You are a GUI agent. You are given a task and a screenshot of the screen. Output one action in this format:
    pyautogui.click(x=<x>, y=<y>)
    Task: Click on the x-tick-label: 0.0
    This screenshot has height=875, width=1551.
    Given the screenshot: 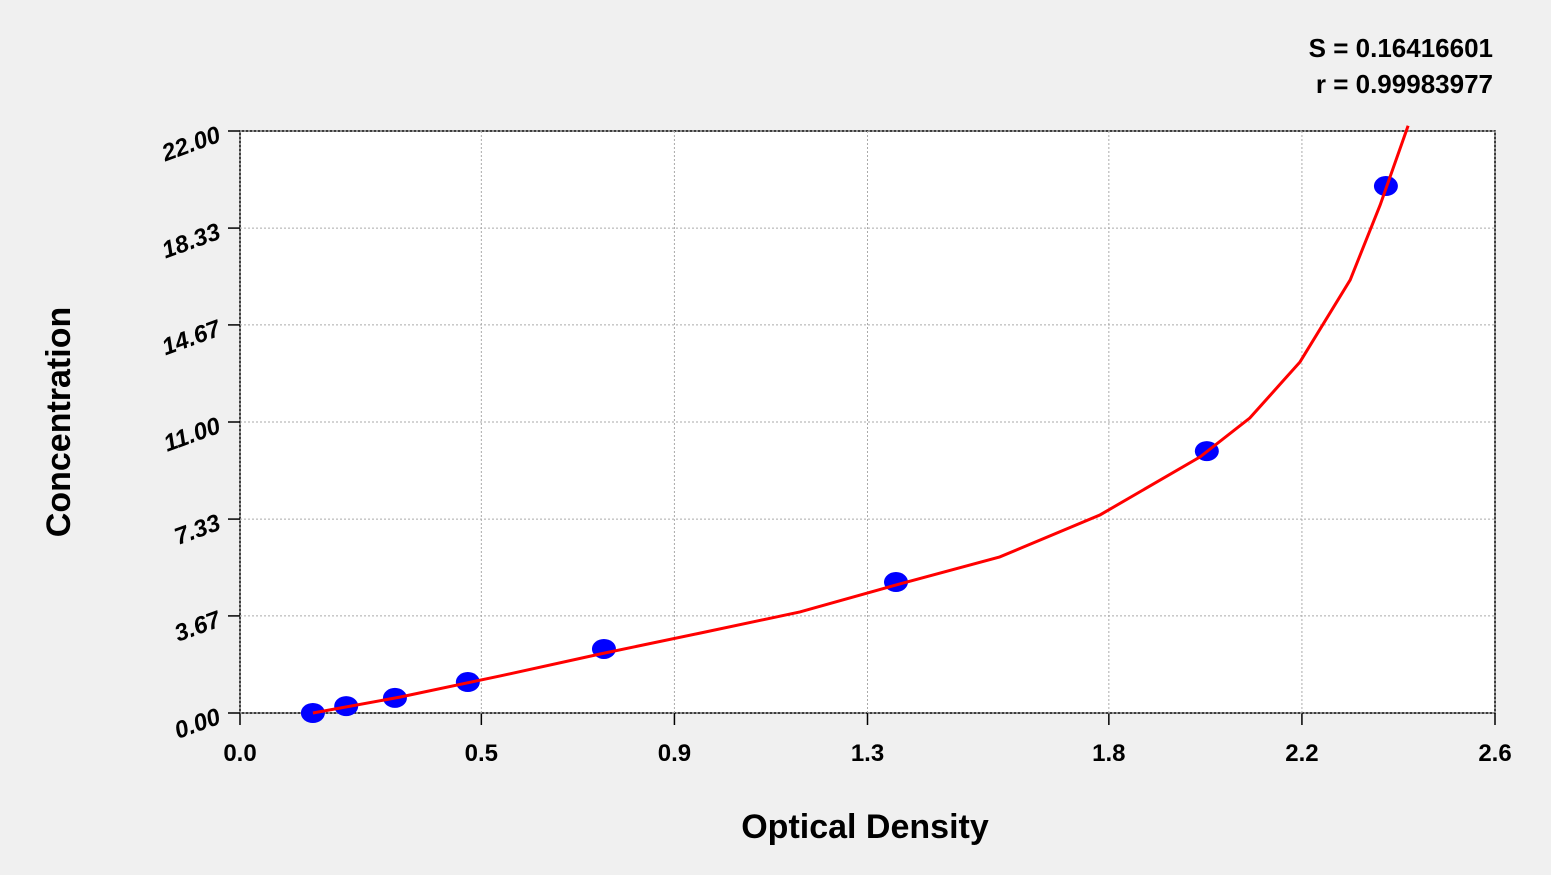 What is the action you would take?
    pyautogui.click(x=239, y=753)
    